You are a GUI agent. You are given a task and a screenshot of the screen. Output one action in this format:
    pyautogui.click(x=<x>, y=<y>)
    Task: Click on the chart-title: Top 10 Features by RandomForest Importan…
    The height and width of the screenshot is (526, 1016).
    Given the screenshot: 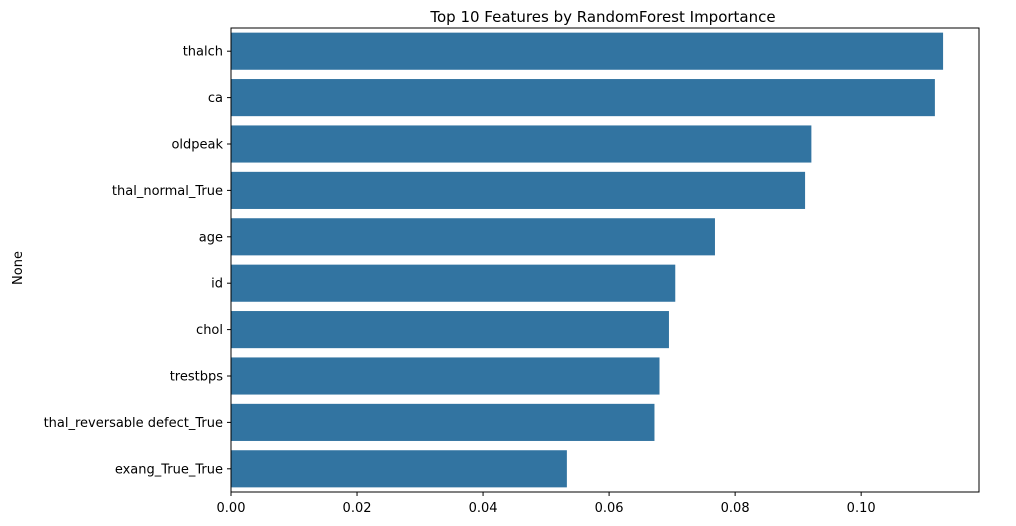 What is the action you would take?
    pyautogui.click(x=602, y=17)
    